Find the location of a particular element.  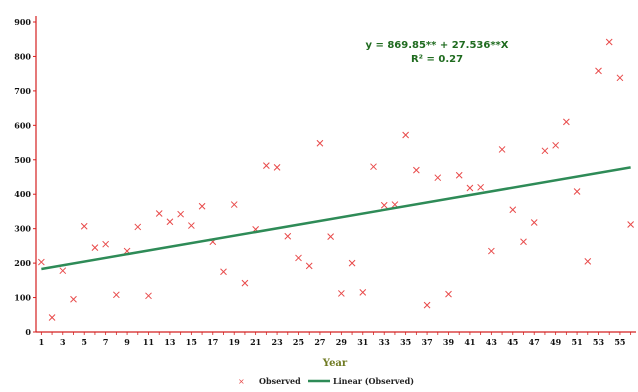

x-tick-label: 27 is located at coordinates (319, 342).